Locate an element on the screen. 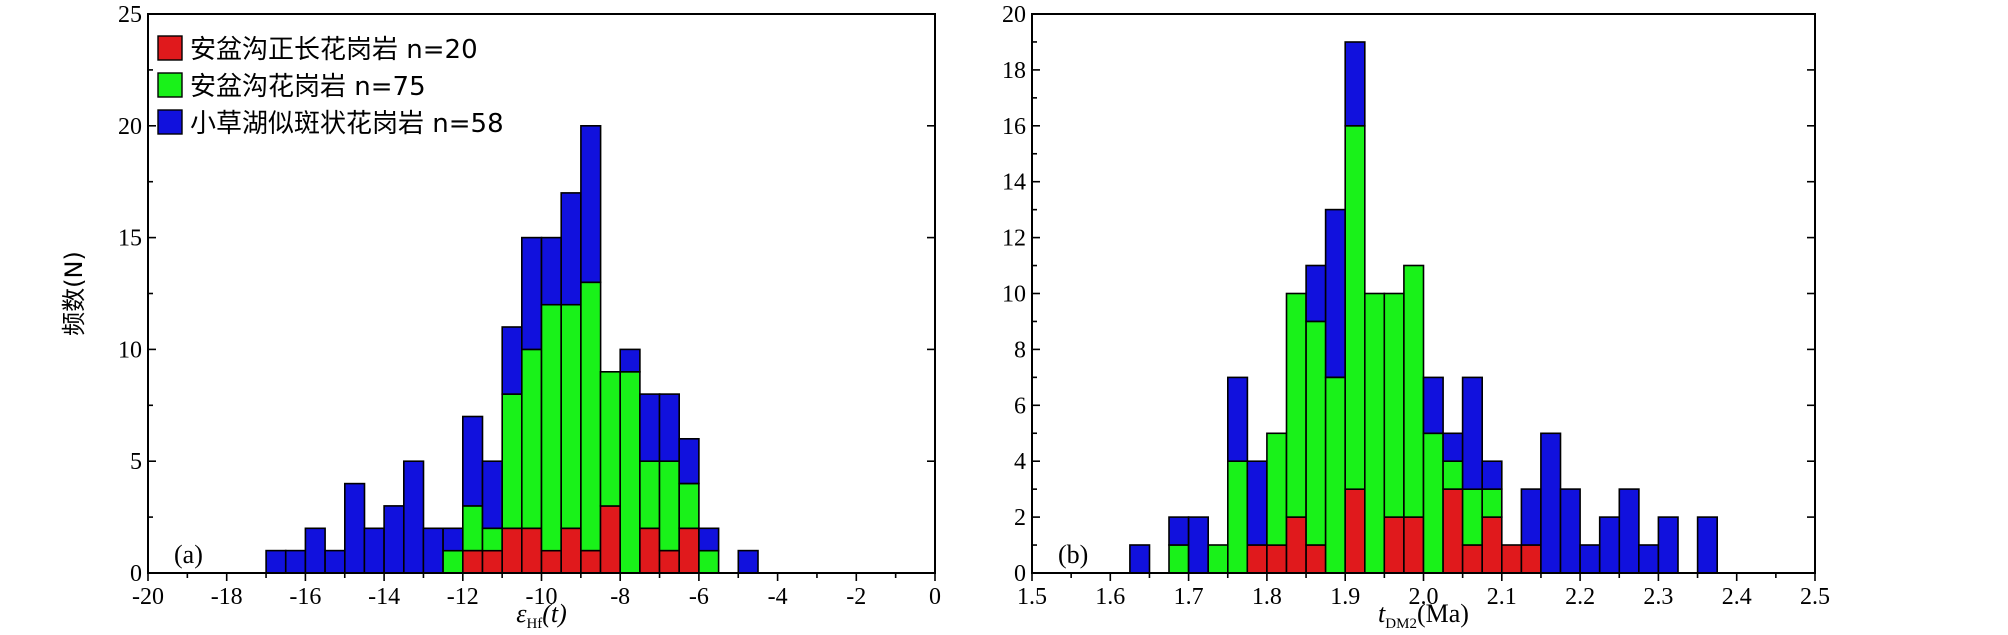 Image resolution: width=2008 pixels, height=635 pixels. legend: 安盆沟正长花岗岩 n=20 安盆沟花岗岩 n=75 小草湖似斑状花岗岩 n=58 is located at coordinates (330, 87).